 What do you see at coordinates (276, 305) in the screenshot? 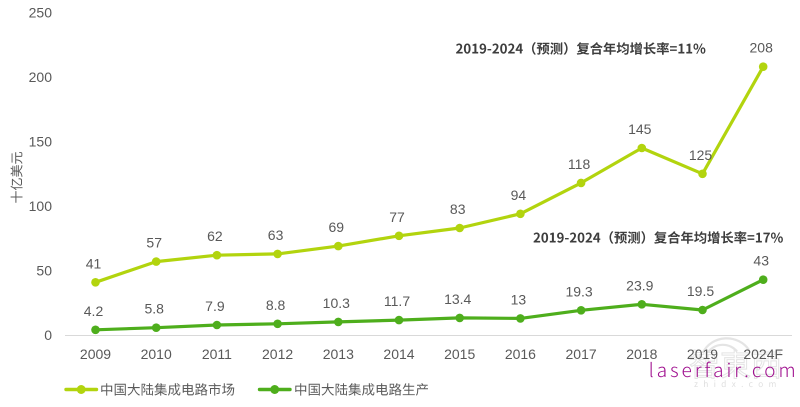
I see `svg-text: 8.8` at bounding box center [276, 305].